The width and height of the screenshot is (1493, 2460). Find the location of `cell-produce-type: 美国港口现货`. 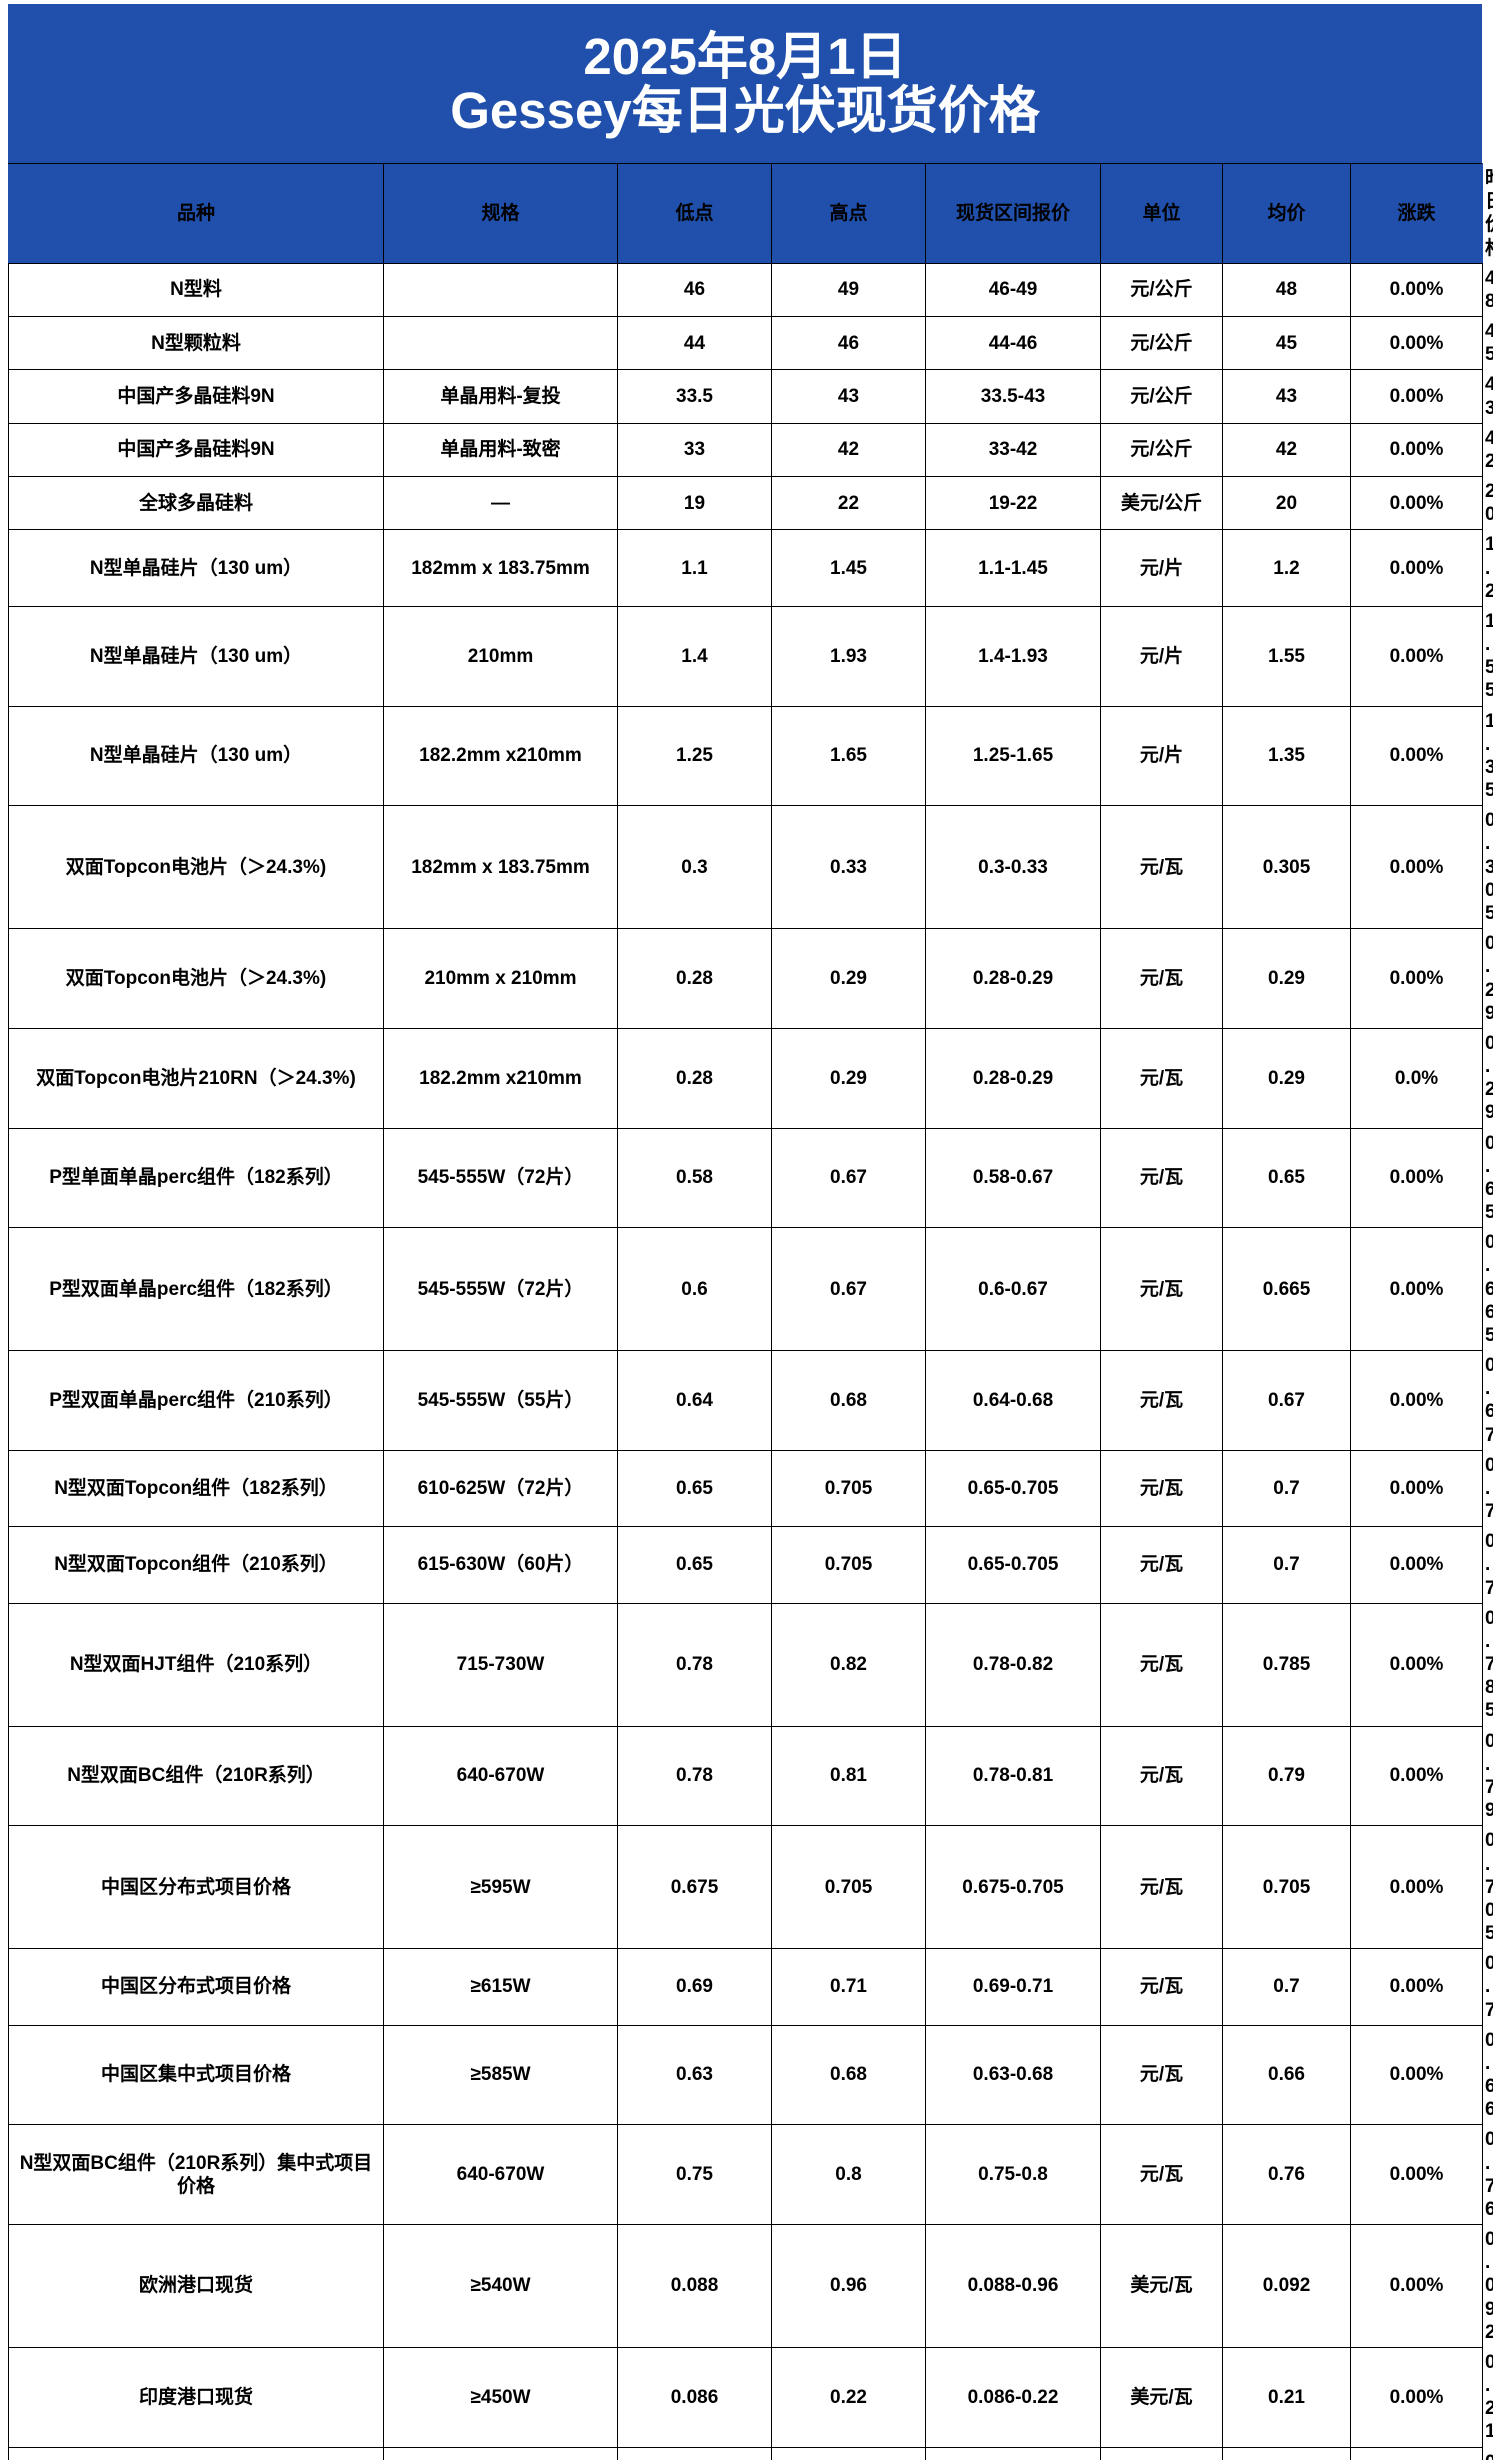

cell-produce-type: 美国港口现货 is located at coordinates (196, 2453).